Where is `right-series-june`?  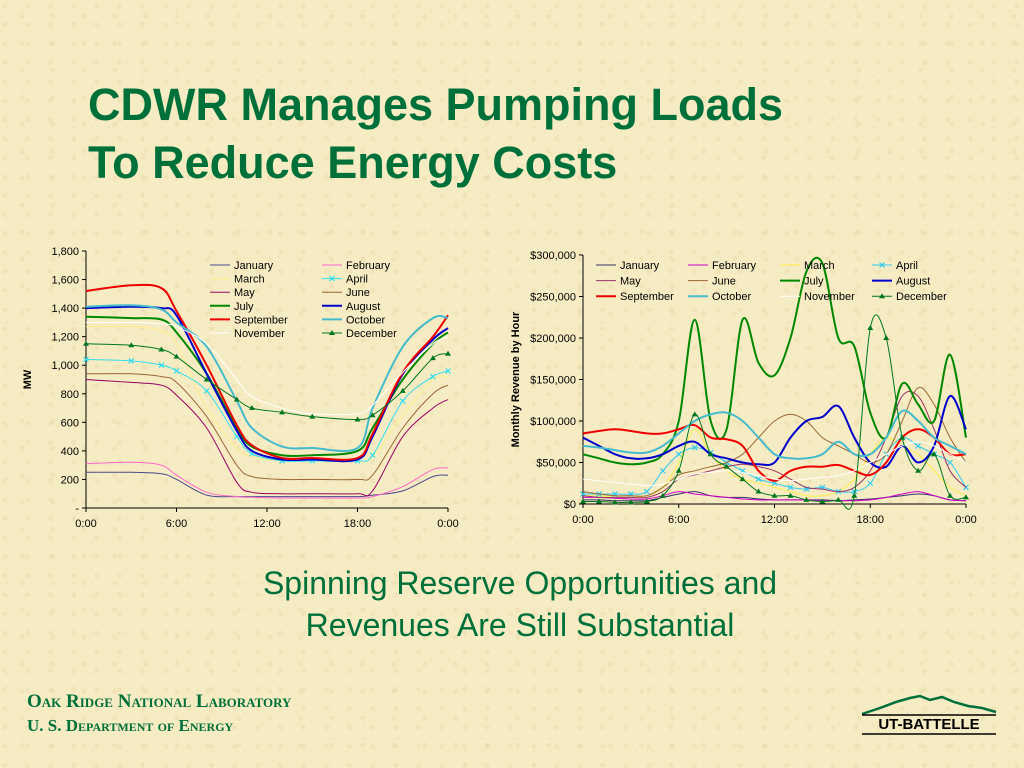
right-series-june is located at coordinates (774, 441).